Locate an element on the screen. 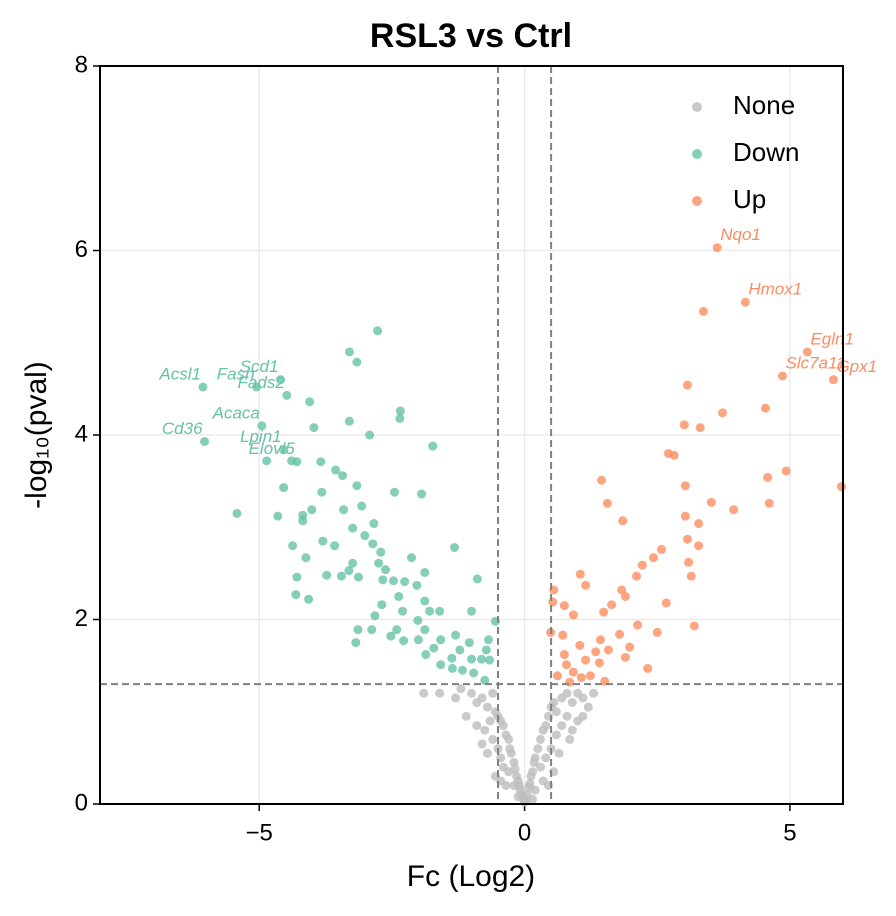 The image size is (896, 916). point-annotation: Slc7a11 is located at coordinates (815, 362).